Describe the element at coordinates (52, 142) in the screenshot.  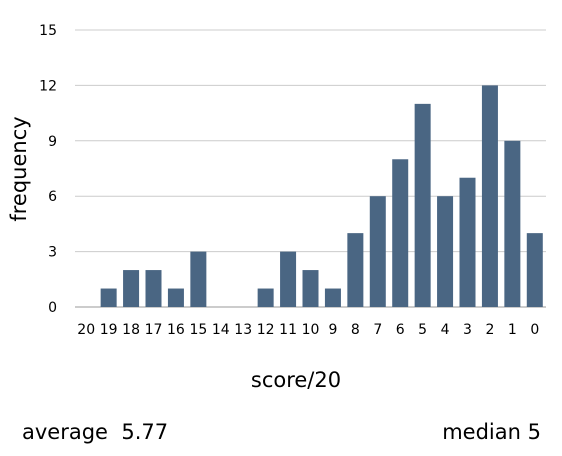
I see `y-tick-label: 9` at that location.